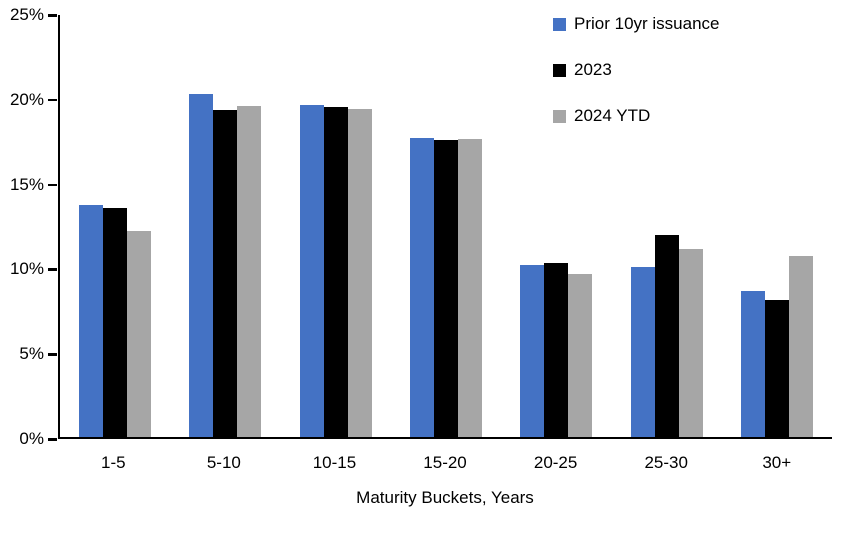 This screenshot has width=852, height=534. What do you see at coordinates (223, 462) in the screenshot?
I see `x-axis-tick-label: 5-10` at bounding box center [223, 462].